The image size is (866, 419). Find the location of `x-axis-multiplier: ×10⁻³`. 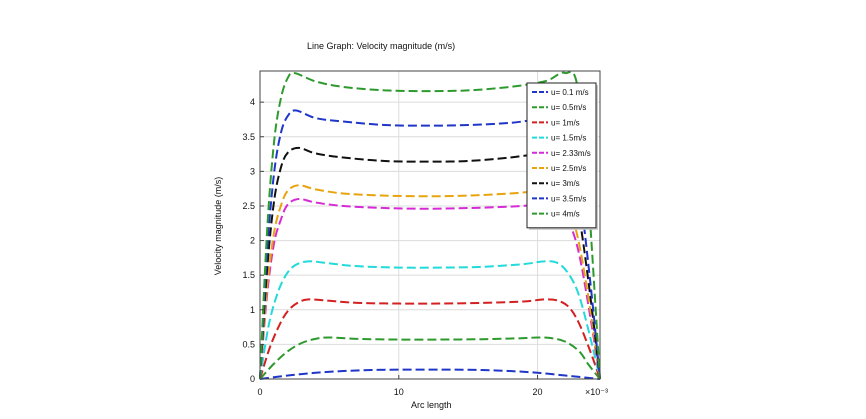

x-axis-multiplier: ×10⁻³ is located at coordinates (596, 392).